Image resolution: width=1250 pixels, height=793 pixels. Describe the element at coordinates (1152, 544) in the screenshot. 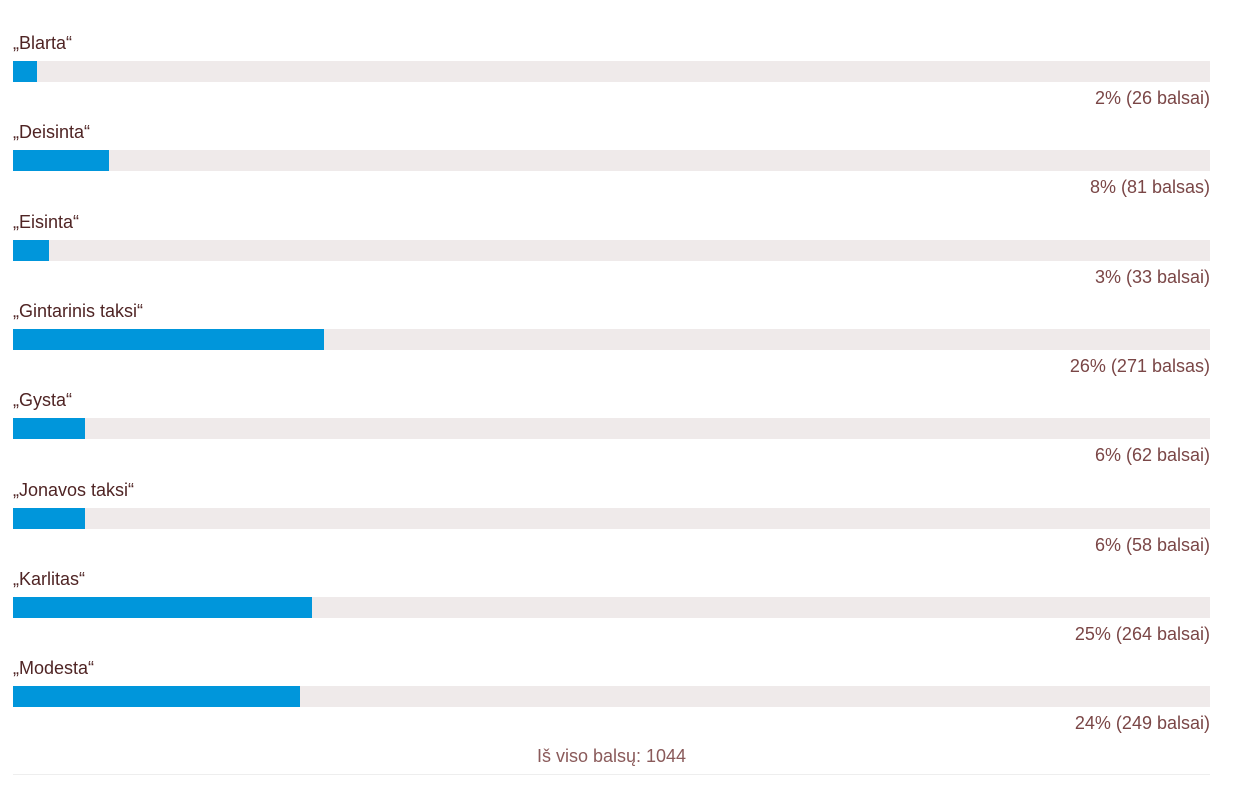

I see `result-label: 6% (58 balsai)` at that location.